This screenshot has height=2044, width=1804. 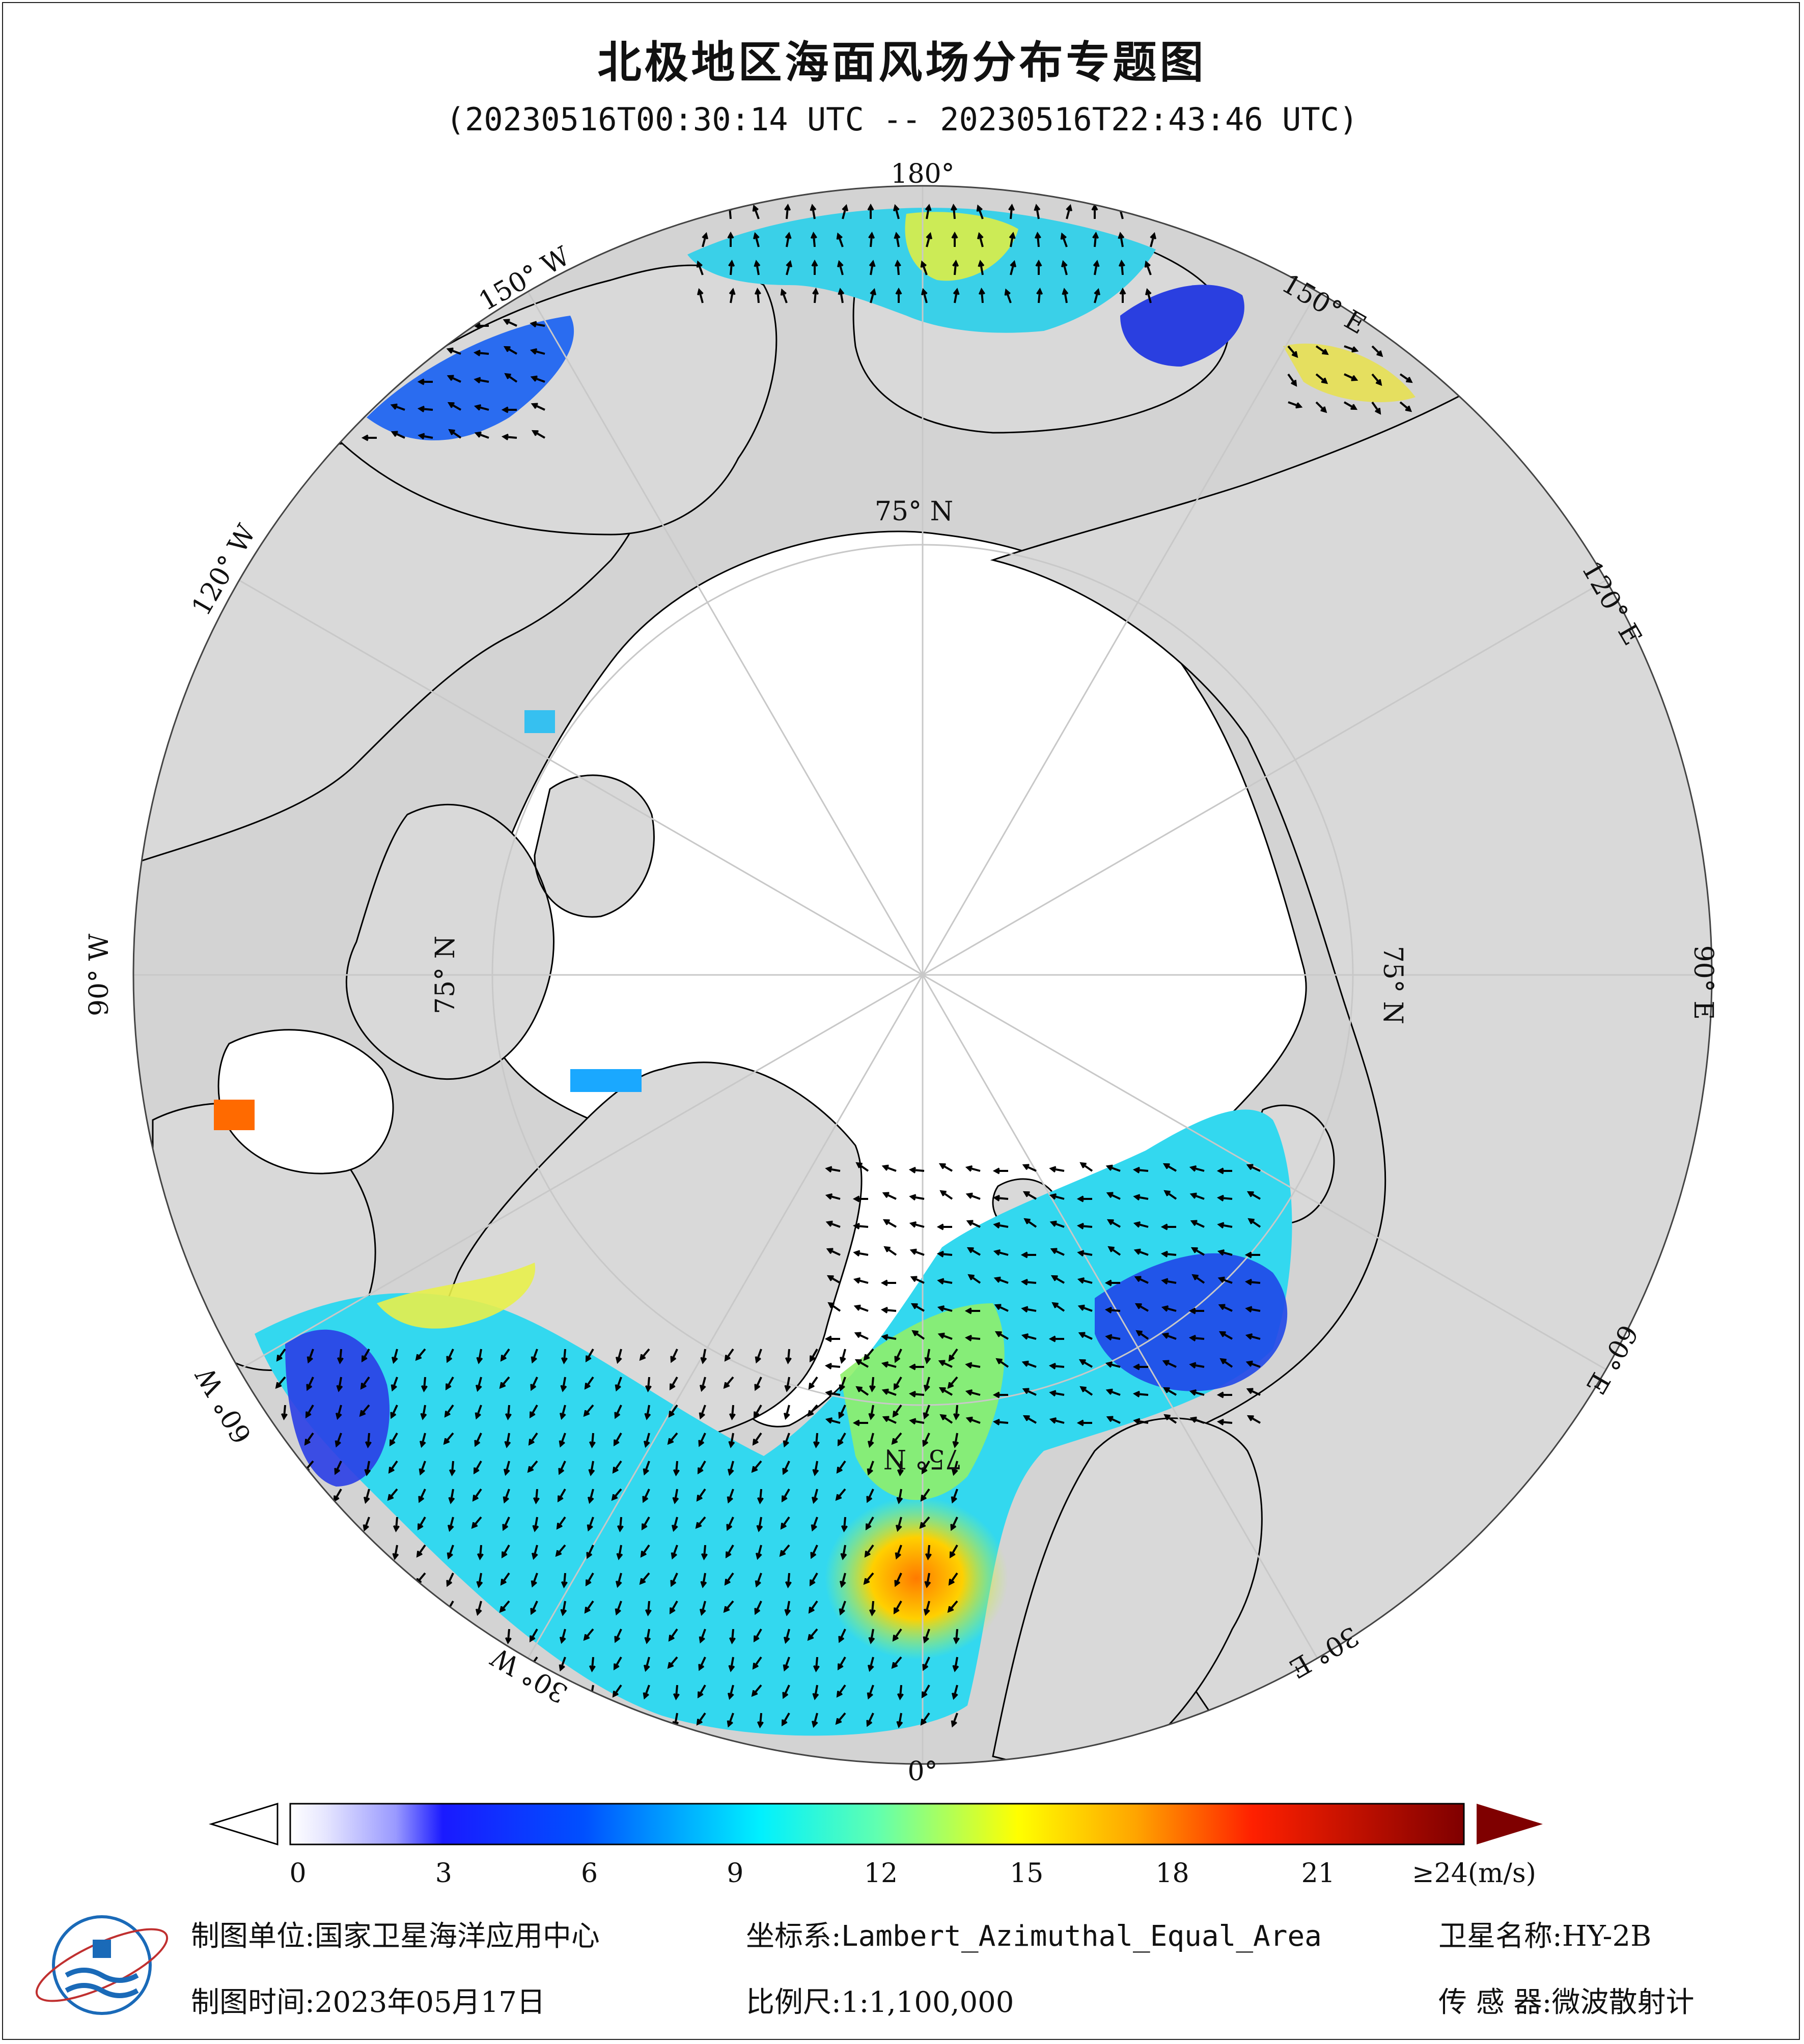 What do you see at coordinates (470, 378) in the screenshot?
I see `wind-swath-alaska-gulf` at bounding box center [470, 378].